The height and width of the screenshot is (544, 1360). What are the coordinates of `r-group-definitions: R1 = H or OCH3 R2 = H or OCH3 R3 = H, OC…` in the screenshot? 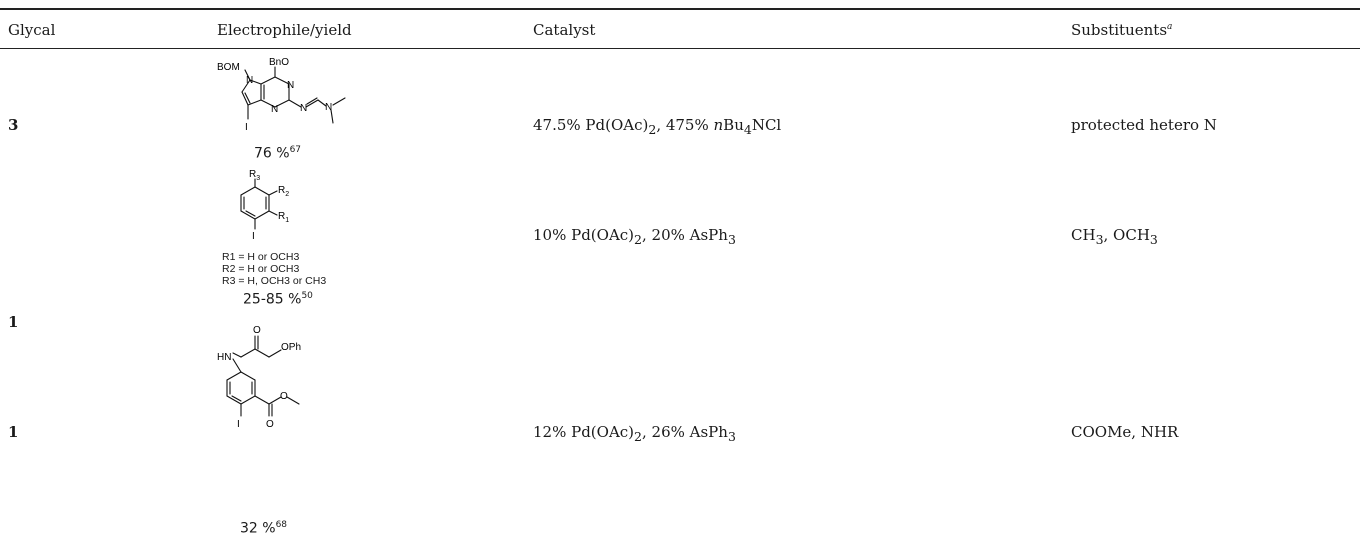 It's located at (274, 269).